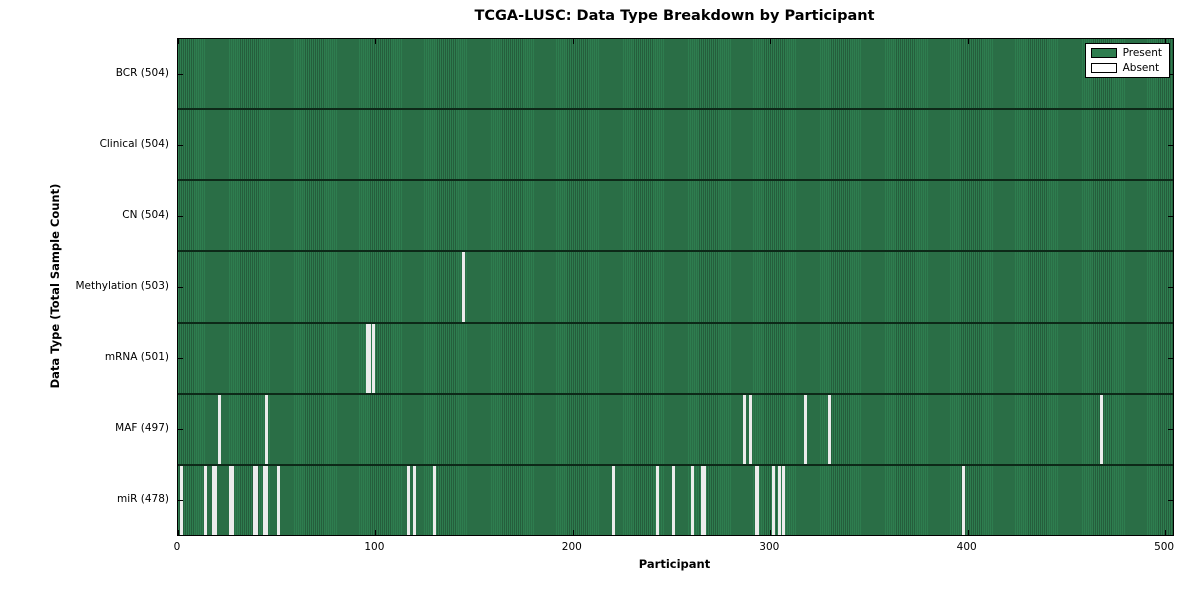 The image size is (1200, 600). Describe the element at coordinates (1103, 53) in the screenshot. I see `present-swatch` at that location.